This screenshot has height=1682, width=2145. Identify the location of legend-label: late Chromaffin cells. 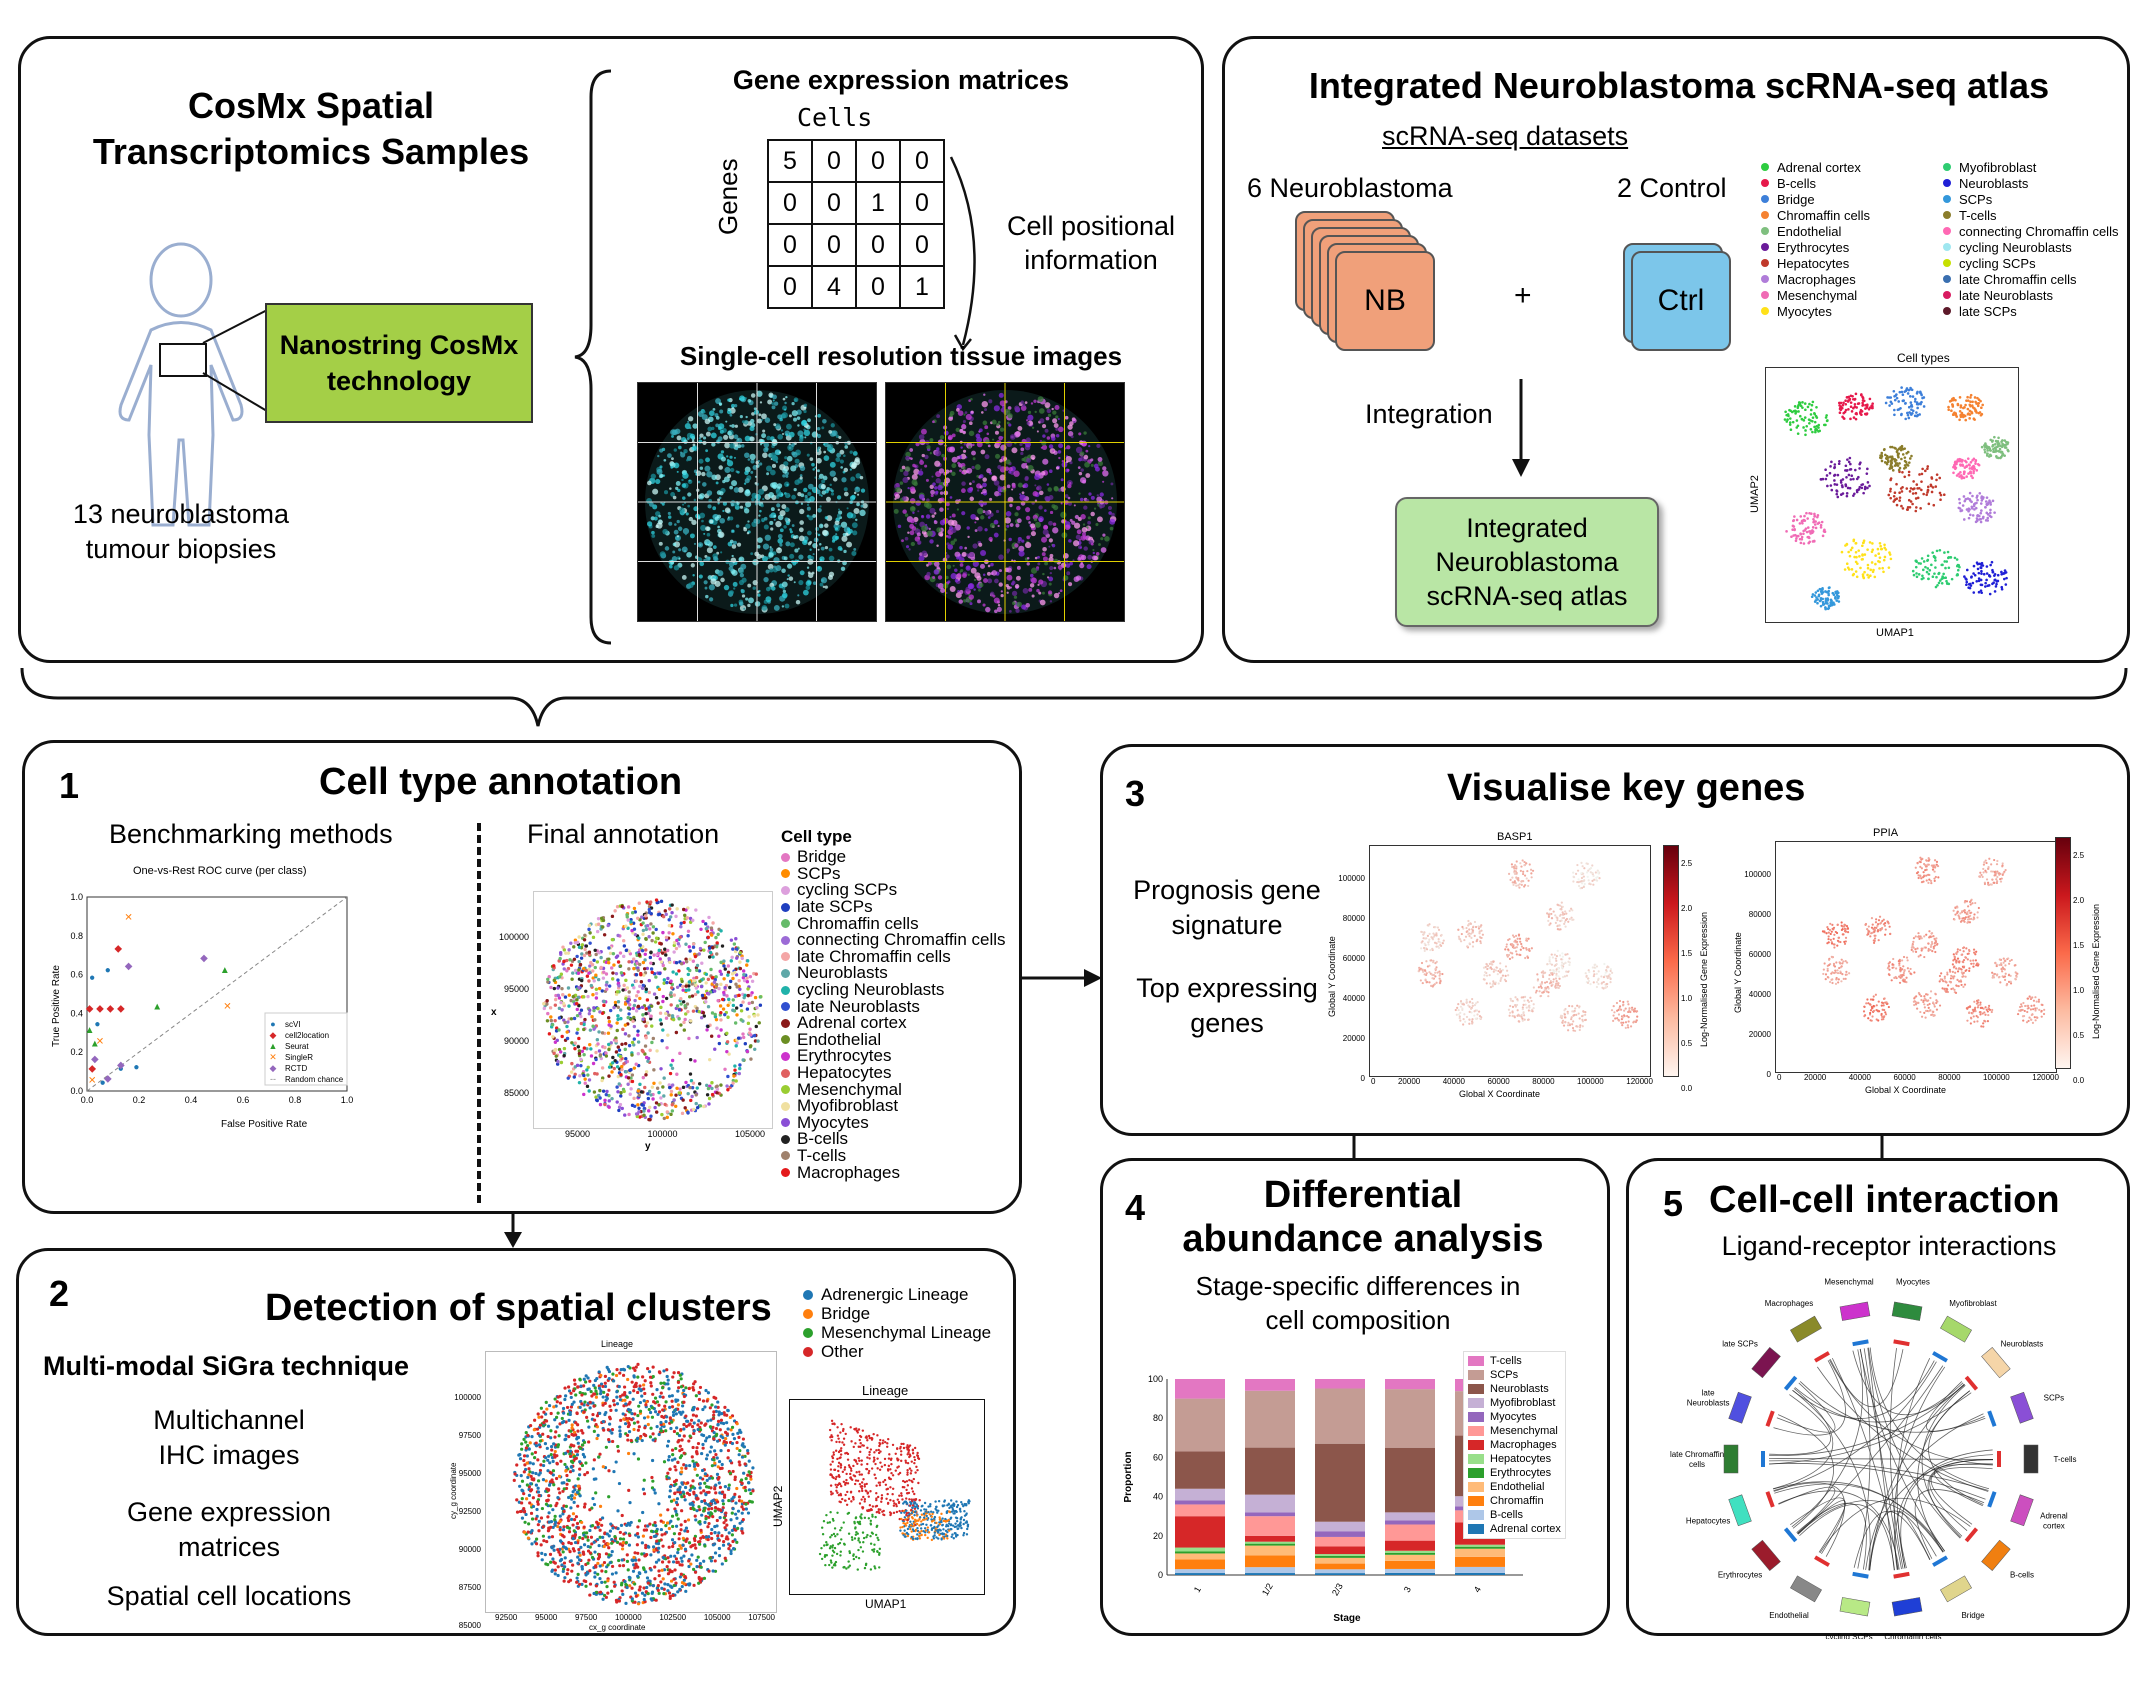
(874, 956).